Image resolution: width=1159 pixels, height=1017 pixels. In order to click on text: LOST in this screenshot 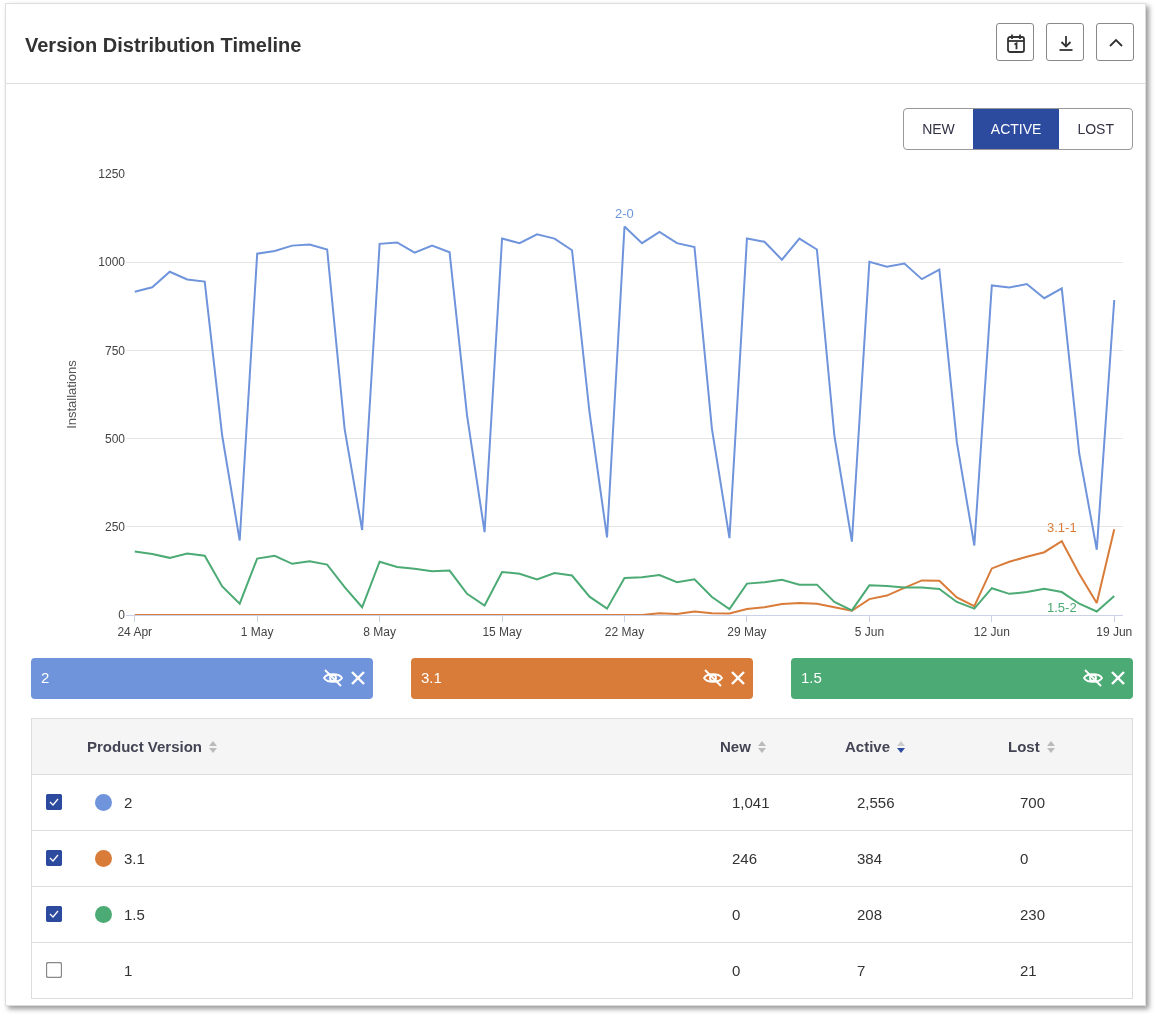, I will do `click(1095, 129)`.